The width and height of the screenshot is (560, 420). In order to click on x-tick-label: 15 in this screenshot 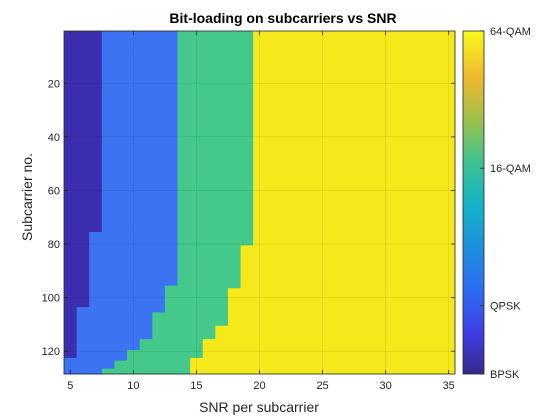, I will do `click(196, 386)`.